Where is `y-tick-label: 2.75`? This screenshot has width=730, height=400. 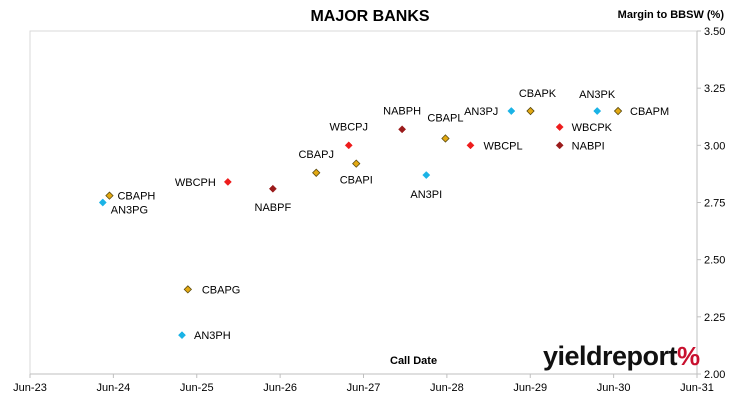 y-tick-label: 2.75 is located at coordinates (714, 204).